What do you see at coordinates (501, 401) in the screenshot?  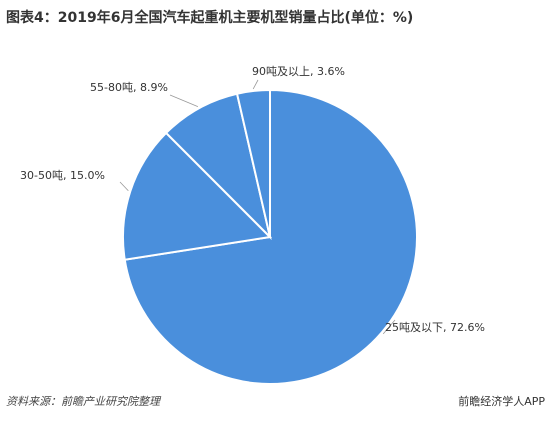 I see `brand-label: 前瞻经济学人APP` at bounding box center [501, 401].